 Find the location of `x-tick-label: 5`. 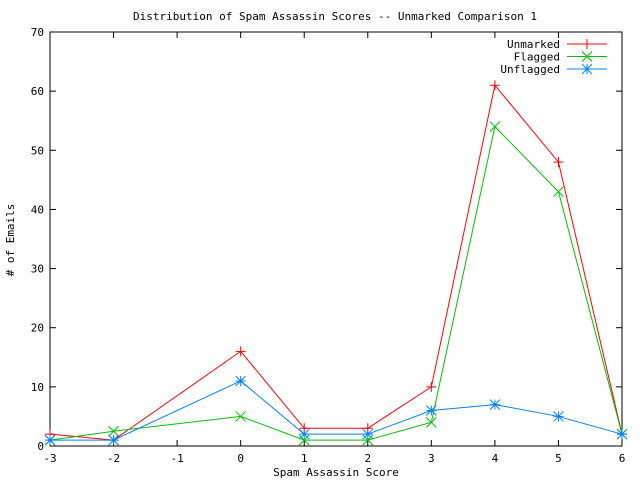

x-tick-label: 5 is located at coordinates (558, 458).